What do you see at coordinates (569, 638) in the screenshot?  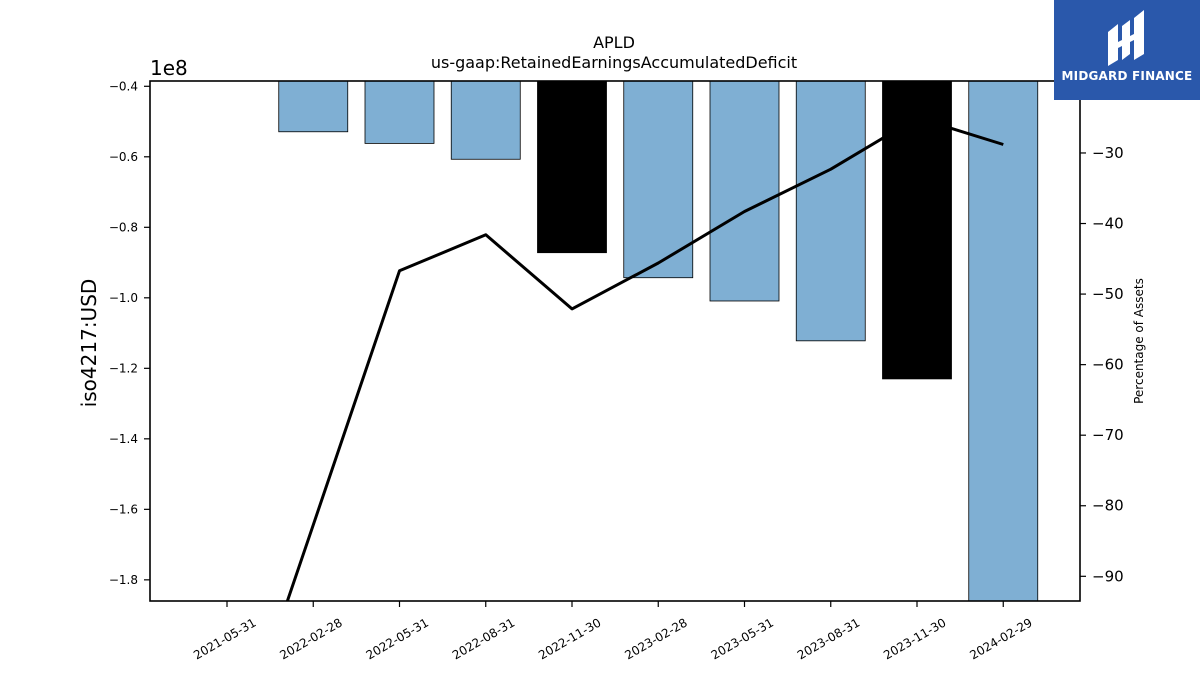 I see `x-tick-label: 2022-11-30` at bounding box center [569, 638].